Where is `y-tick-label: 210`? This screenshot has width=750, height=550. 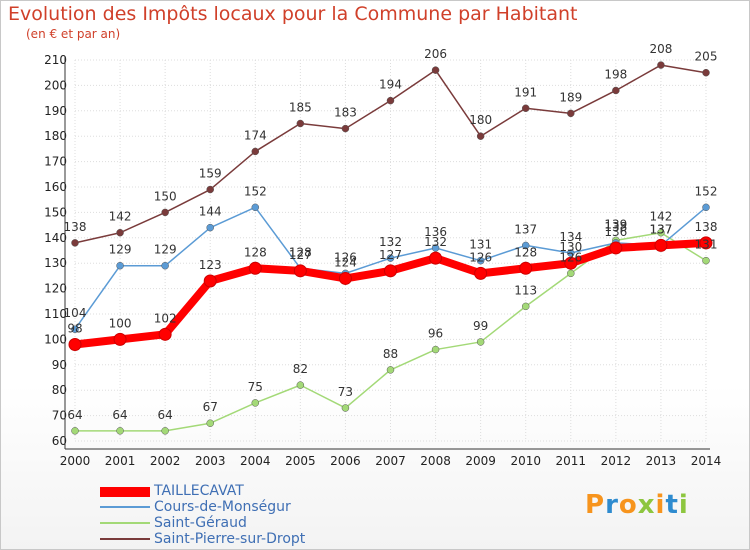 y-tick-label: 210 is located at coordinates (55, 60).